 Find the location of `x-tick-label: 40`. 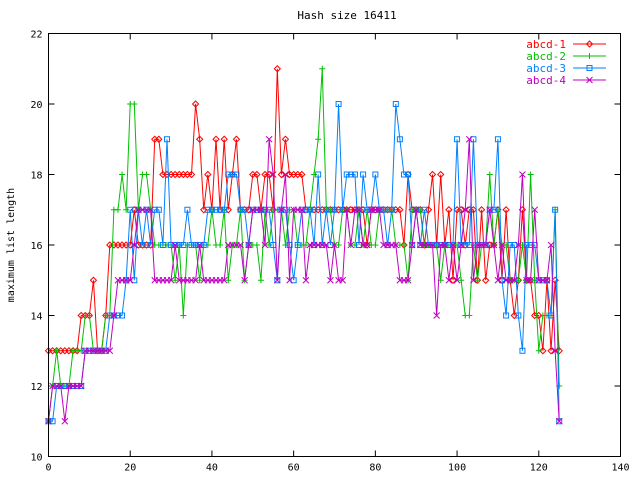

x-tick-label: 40 is located at coordinates (212, 468).